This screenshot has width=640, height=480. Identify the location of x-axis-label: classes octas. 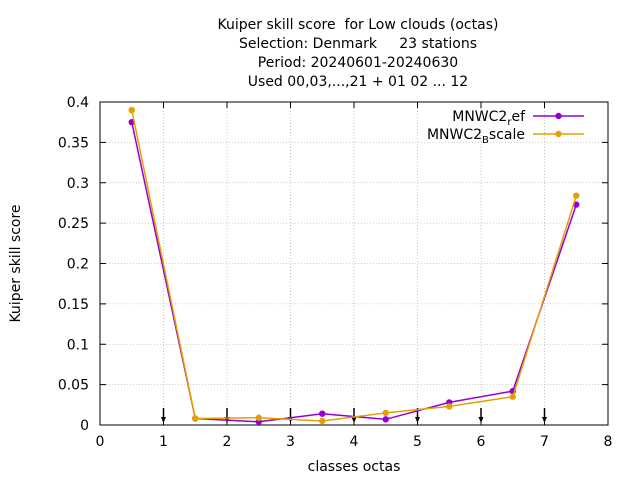
(354, 467).